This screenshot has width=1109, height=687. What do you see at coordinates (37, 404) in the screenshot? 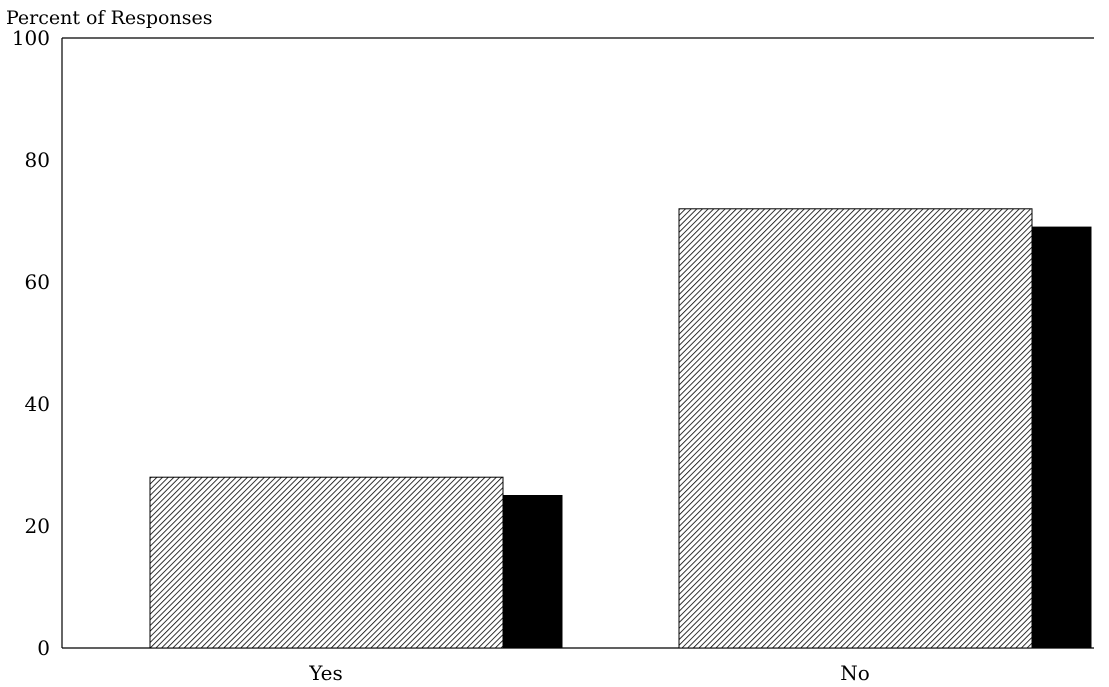
I see `y-tick-label: 40` at bounding box center [37, 404].